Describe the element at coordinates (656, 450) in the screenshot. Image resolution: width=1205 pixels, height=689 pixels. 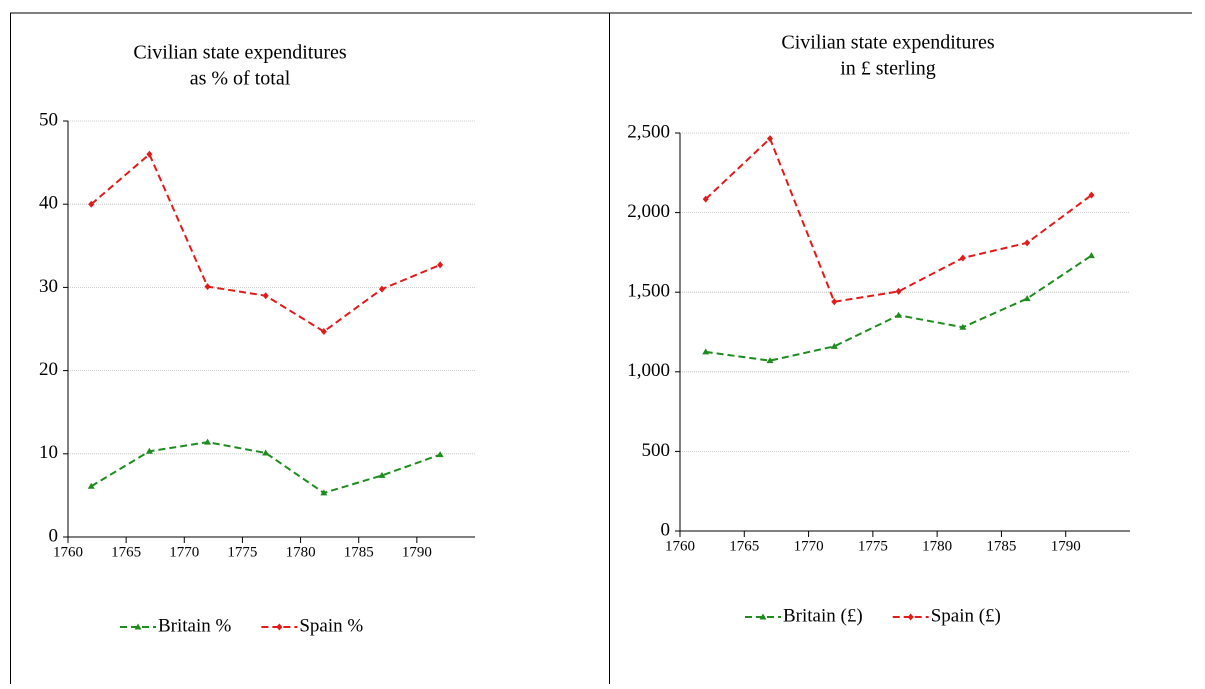
I see `y-tick-label: 500` at that location.